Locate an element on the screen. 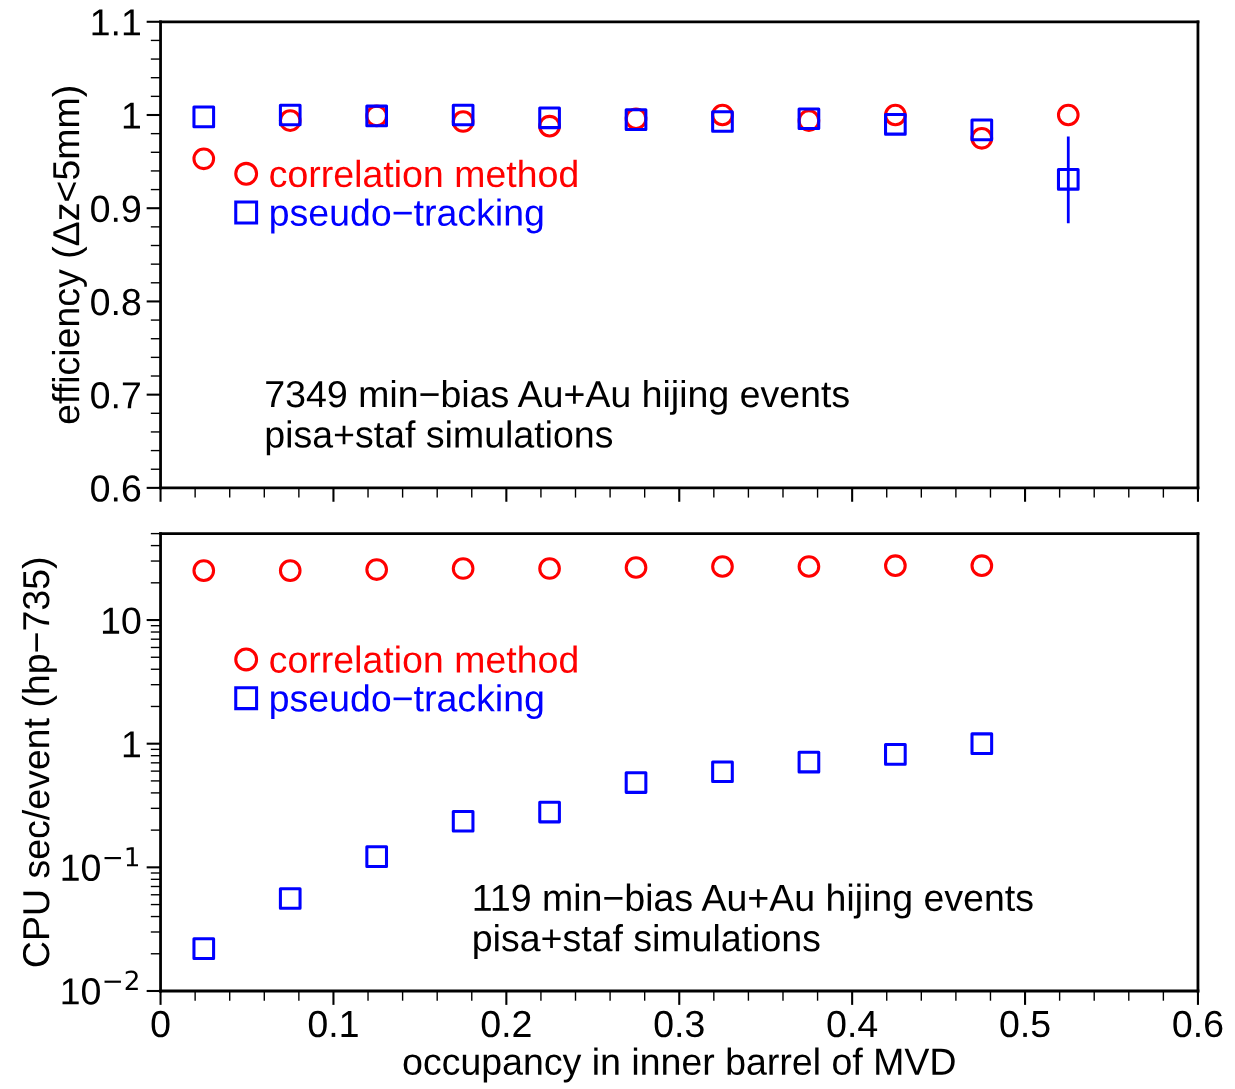 Image resolution: width=1235 pixels, height=1089 pixels. x-tick-label: 0.2 is located at coordinates (506, 1024).